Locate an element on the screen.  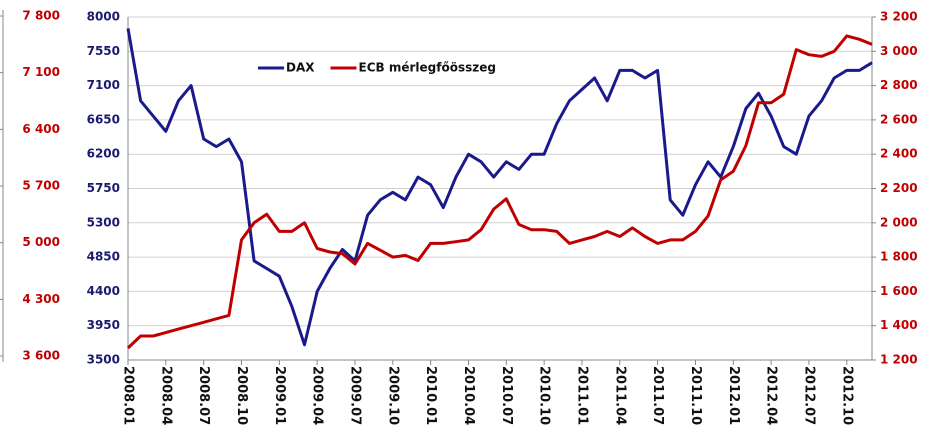
legend-label: ECB mérlegfőösszeg is located at coordinates (427, 68).